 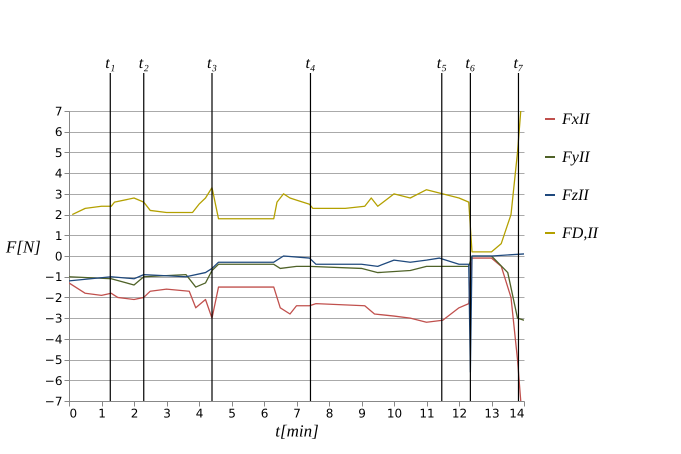 What do you see at coordinates (330, 413) in the screenshot?
I see `x-tick-label: 8` at bounding box center [330, 413].